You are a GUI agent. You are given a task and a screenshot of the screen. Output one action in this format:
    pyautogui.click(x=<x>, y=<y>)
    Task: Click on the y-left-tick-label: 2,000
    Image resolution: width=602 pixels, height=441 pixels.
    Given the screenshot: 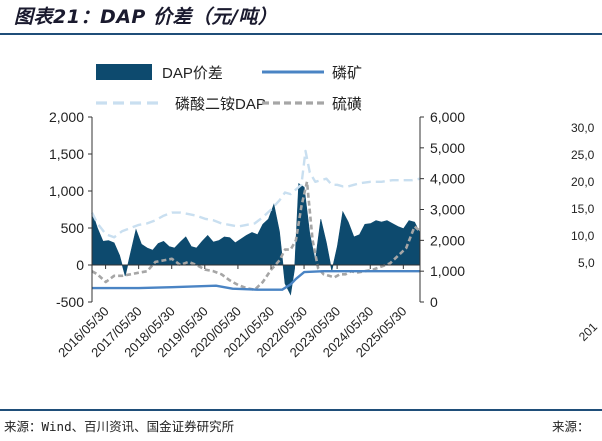 What is the action you would take?
    pyautogui.click(x=66, y=117)
    